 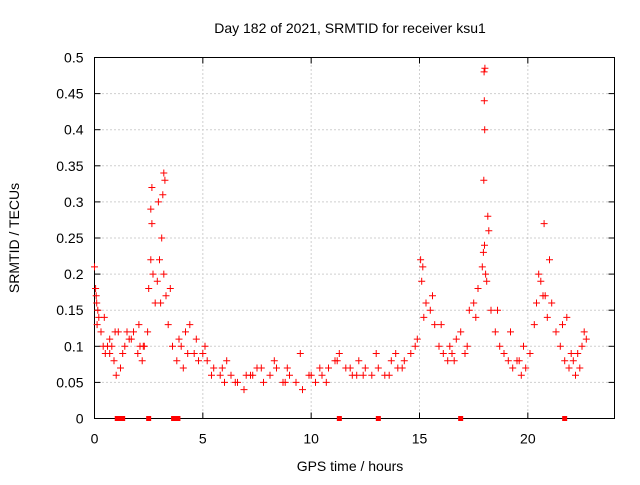 What do you see at coordinates (74, 58) in the screenshot?
I see `y-tick-label: 0.5` at bounding box center [74, 58].